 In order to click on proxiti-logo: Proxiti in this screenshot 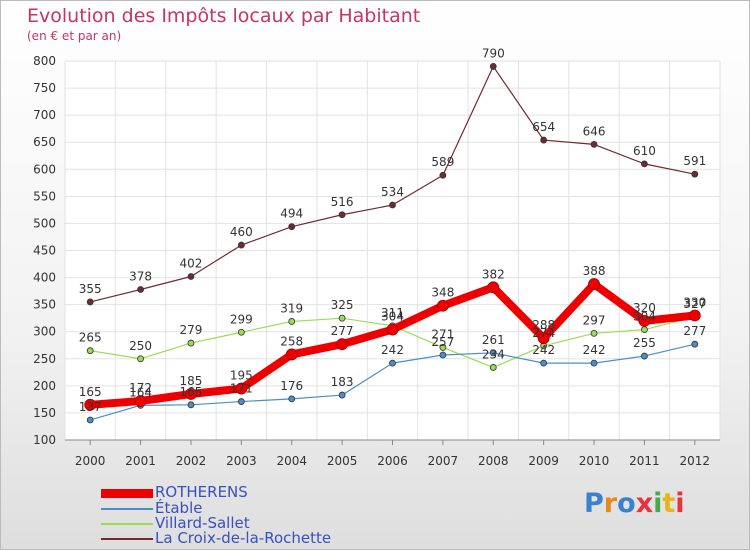, I will do `click(634, 503)`.